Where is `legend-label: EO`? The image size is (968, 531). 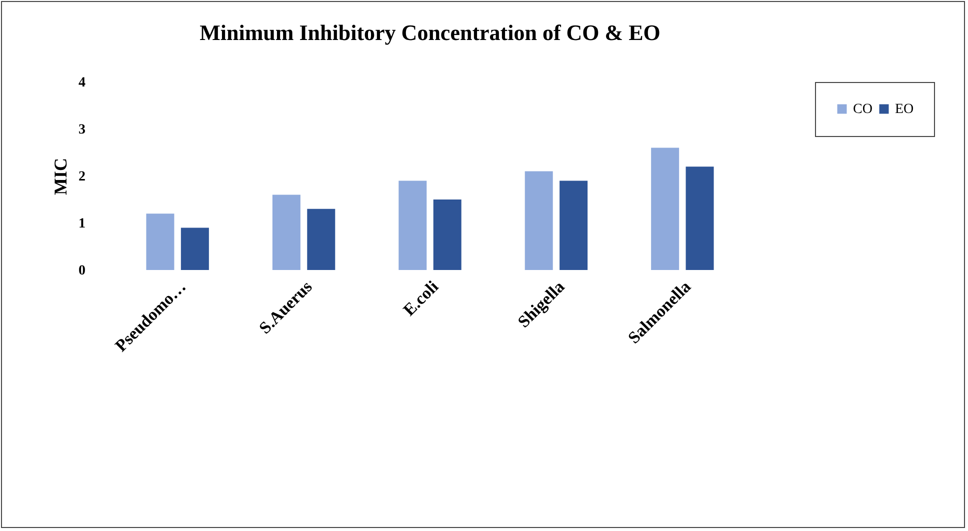 legend-label: EO is located at coordinates (904, 109).